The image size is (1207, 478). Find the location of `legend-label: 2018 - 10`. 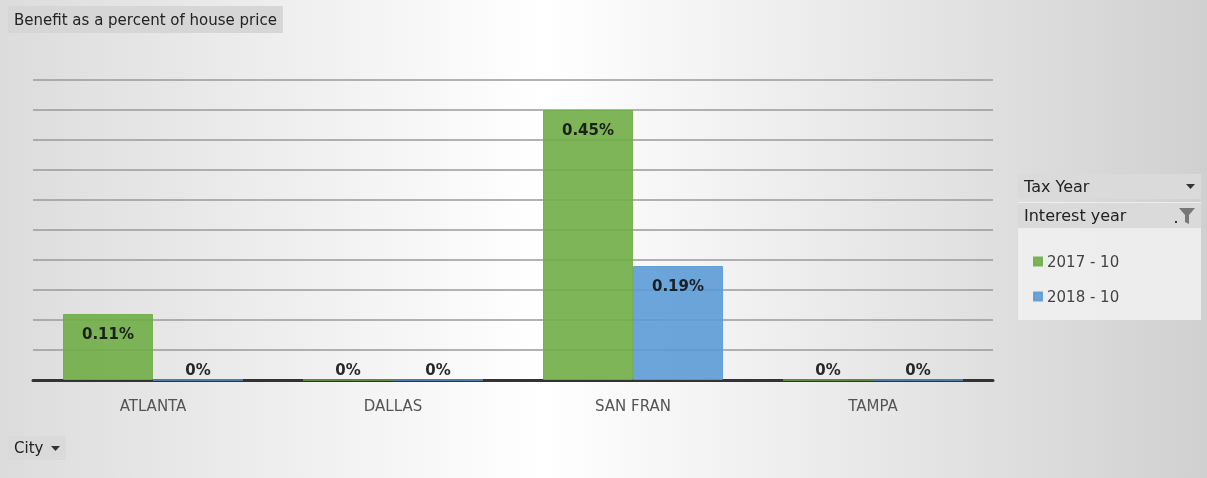

legend-label: 2018 - 10 is located at coordinates (1083, 296).